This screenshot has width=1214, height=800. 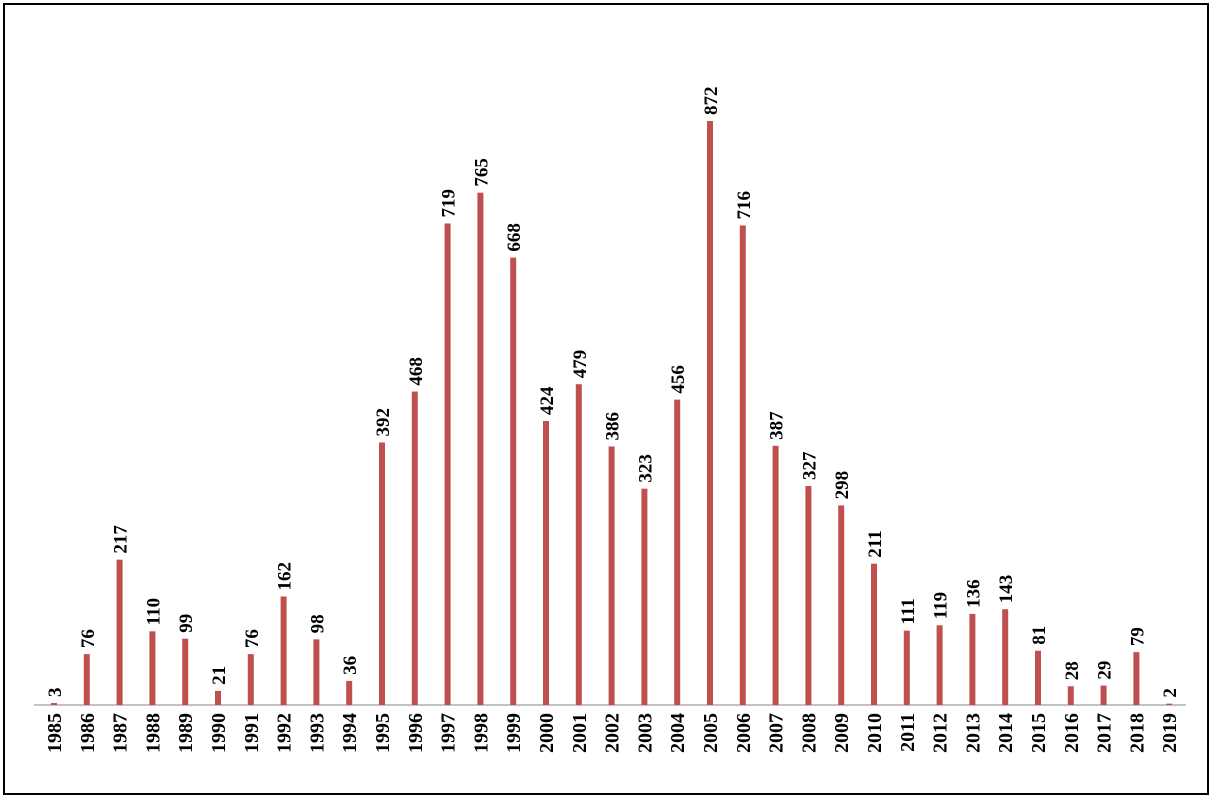 What do you see at coordinates (349, 692) in the screenshot?
I see `bar-1994` at bounding box center [349, 692].